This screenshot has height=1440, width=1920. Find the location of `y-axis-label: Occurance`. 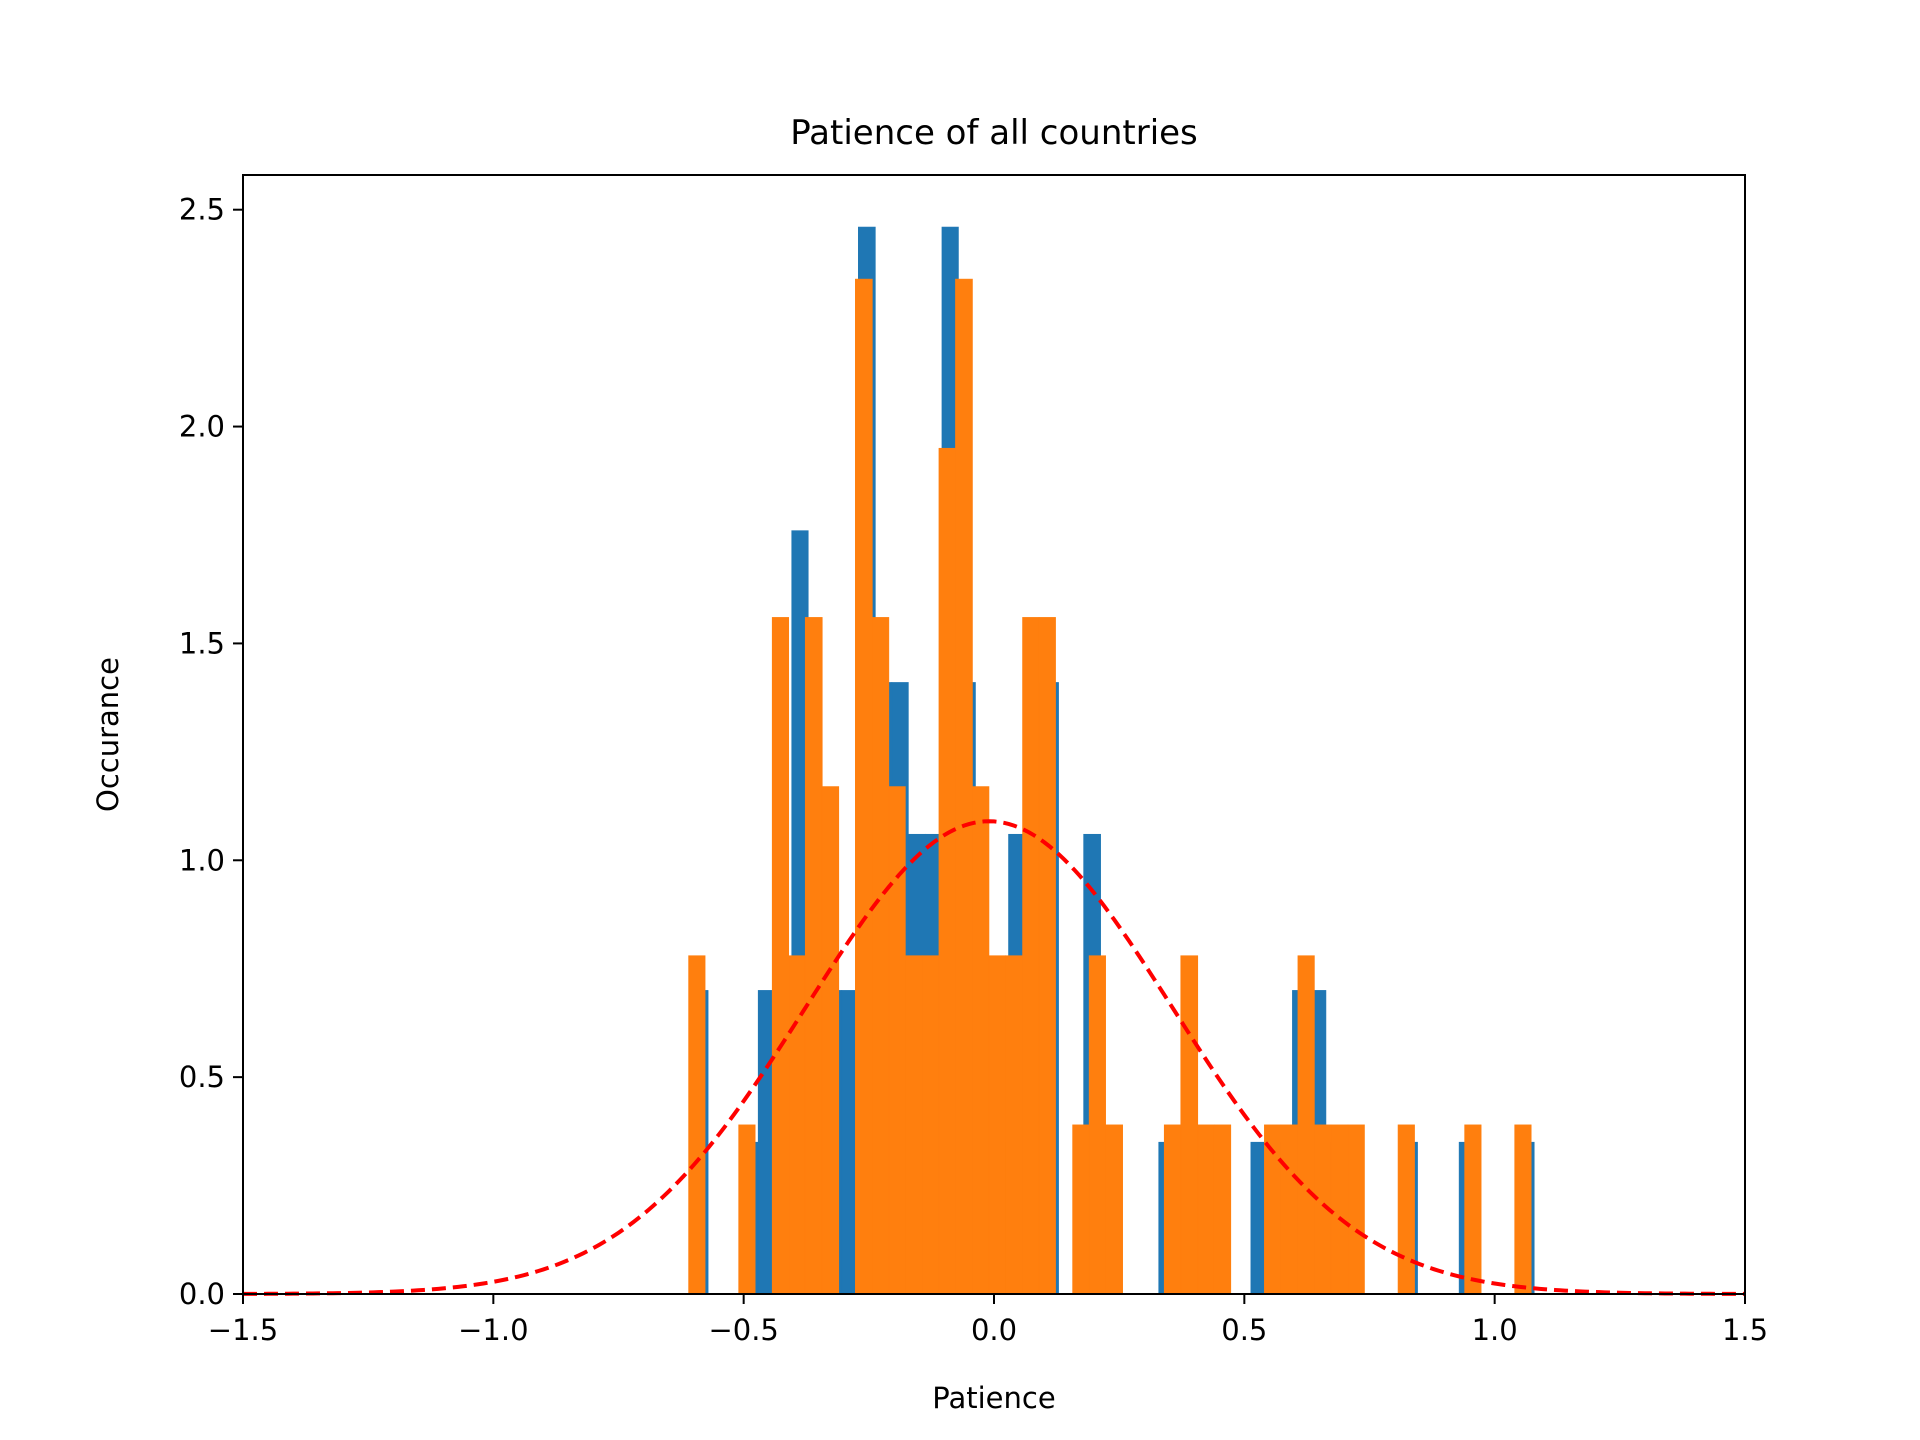

y-axis-label: Occurance is located at coordinates (108, 734).